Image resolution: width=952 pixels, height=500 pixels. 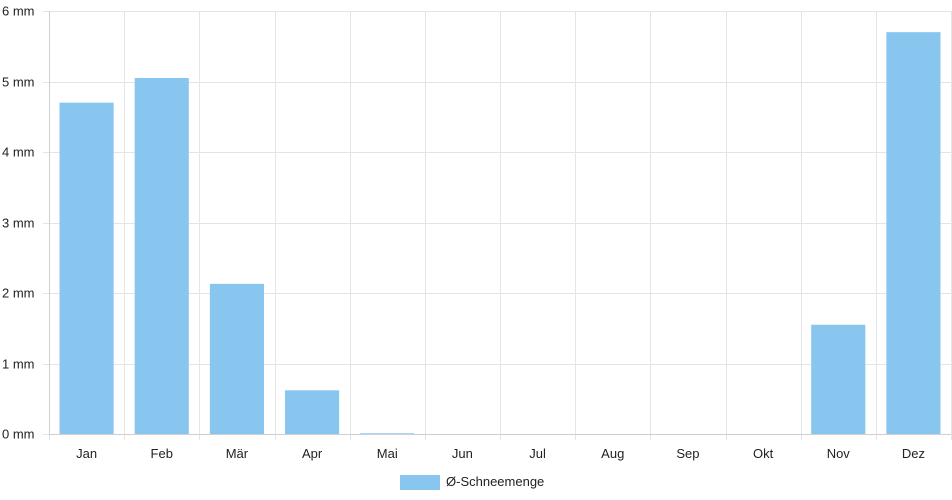 What do you see at coordinates (537, 453) in the screenshot?
I see `x-tick-label: Jul` at bounding box center [537, 453].